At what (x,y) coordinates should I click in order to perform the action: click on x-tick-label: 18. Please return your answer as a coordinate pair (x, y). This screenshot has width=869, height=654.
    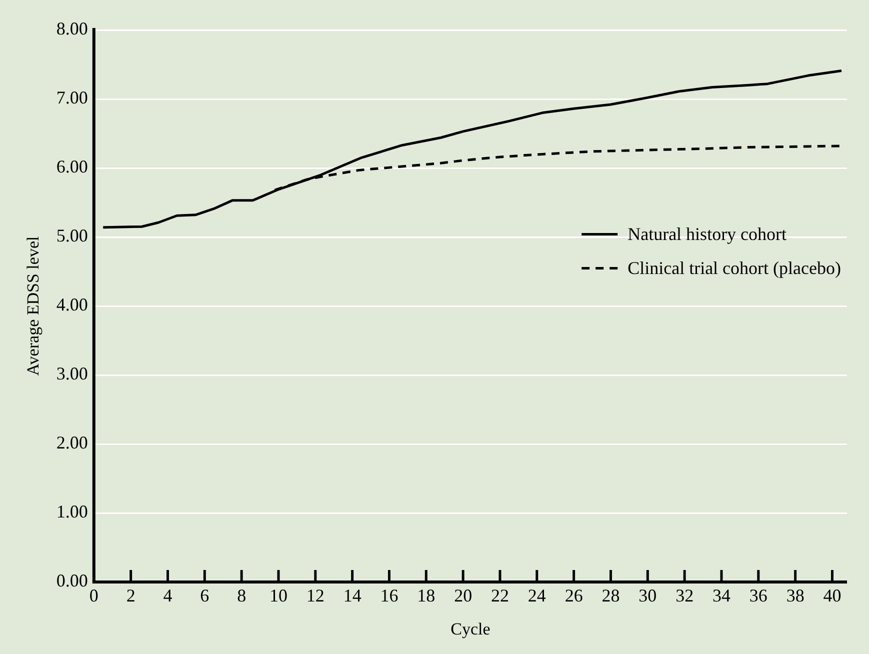
    Looking at the image, I should click on (426, 596).